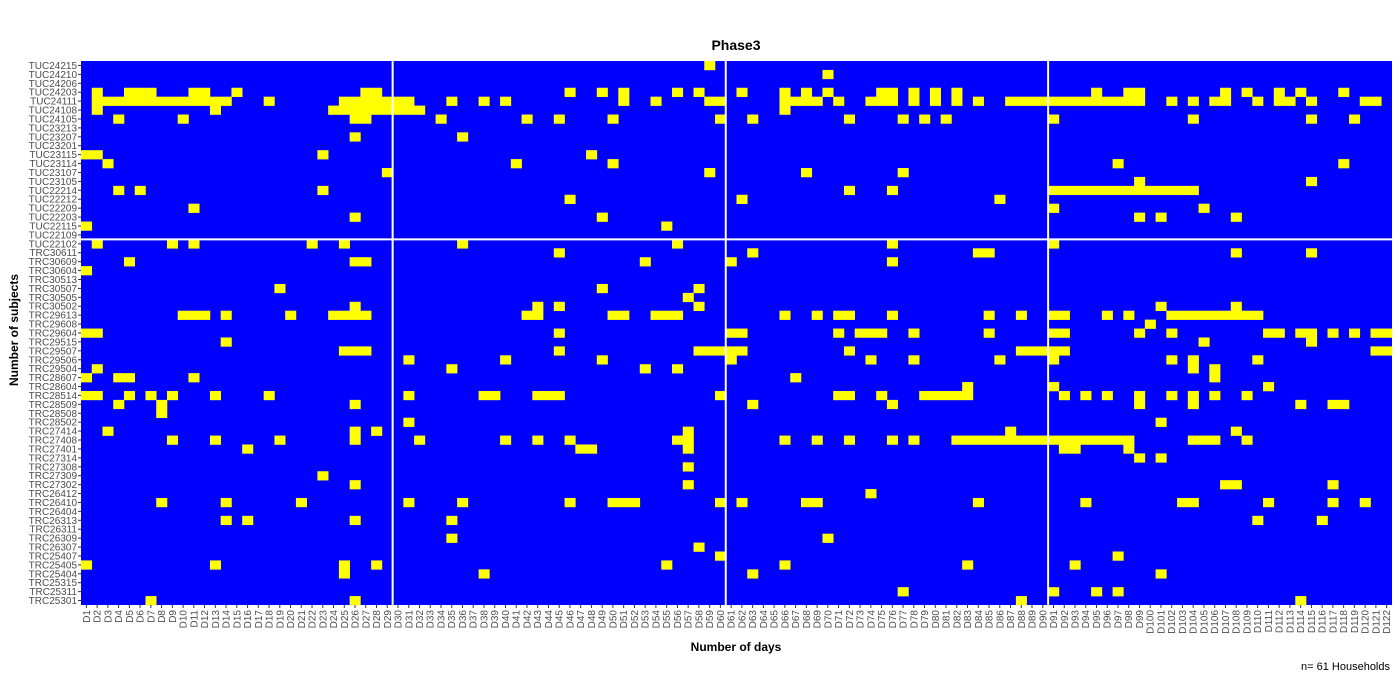 This screenshot has height=680, width=1400. Describe the element at coordinates (53, 102) in the screenshot. I see `y-tick-label: TUC24111` at that location.